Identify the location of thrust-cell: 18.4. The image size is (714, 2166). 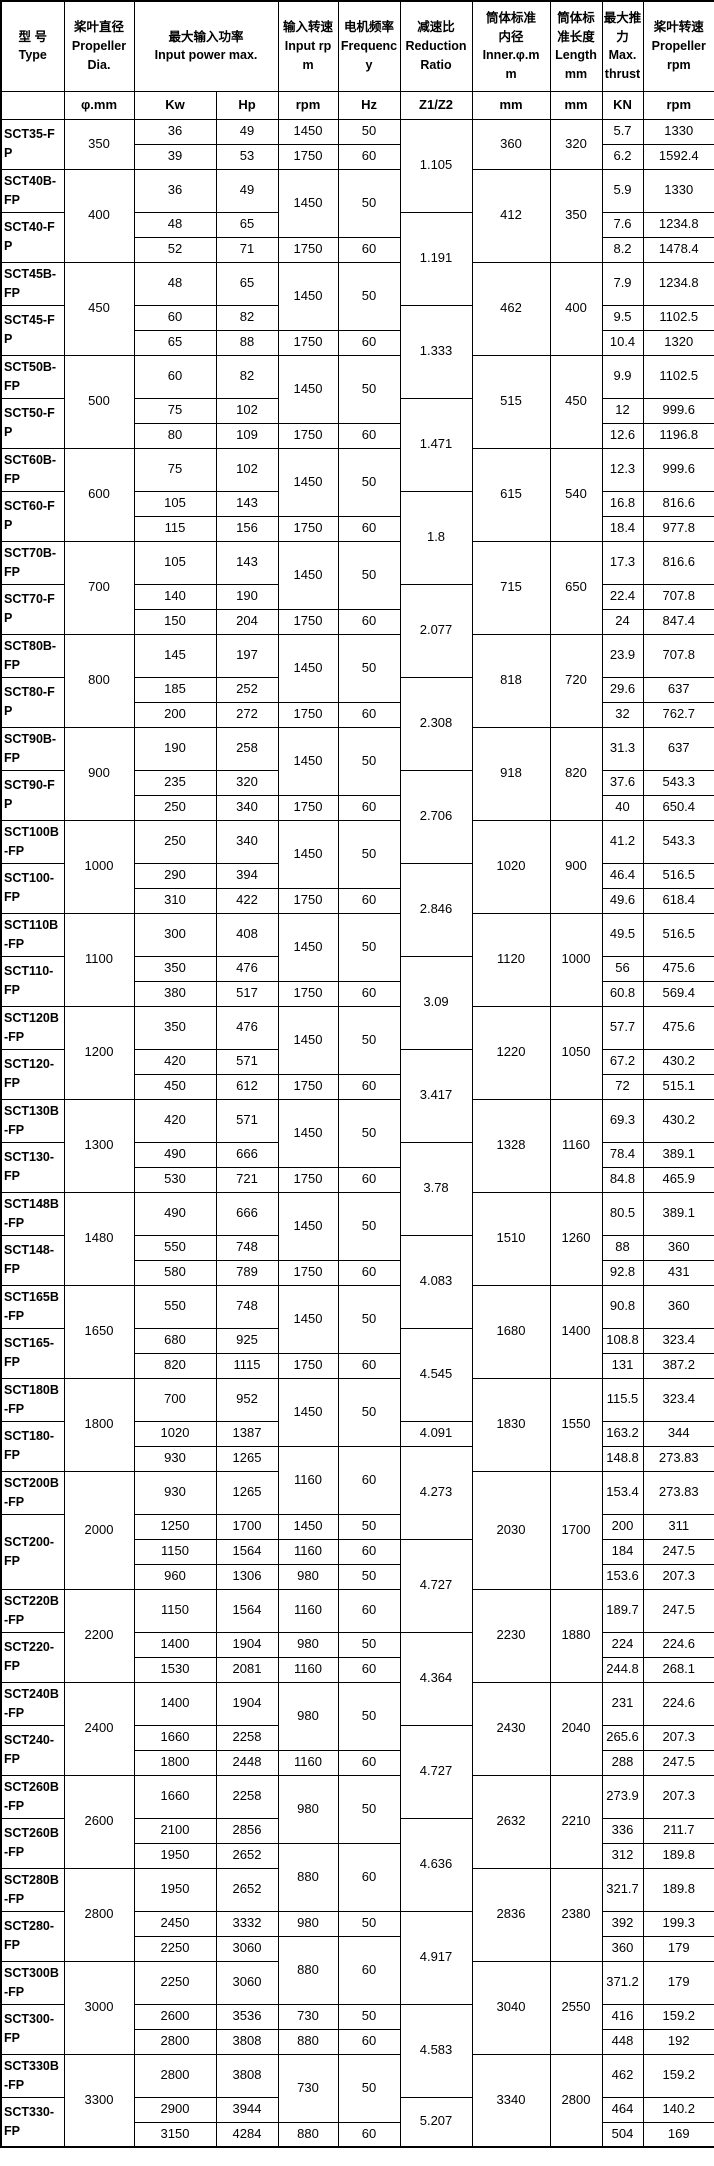
(622, 528).